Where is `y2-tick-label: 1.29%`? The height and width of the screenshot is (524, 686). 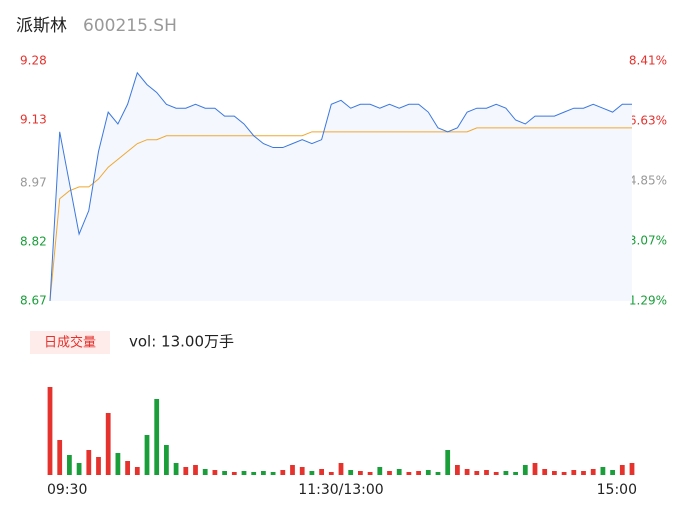 y2-tick-label: 1.29% is located at coordinates (648, 301).